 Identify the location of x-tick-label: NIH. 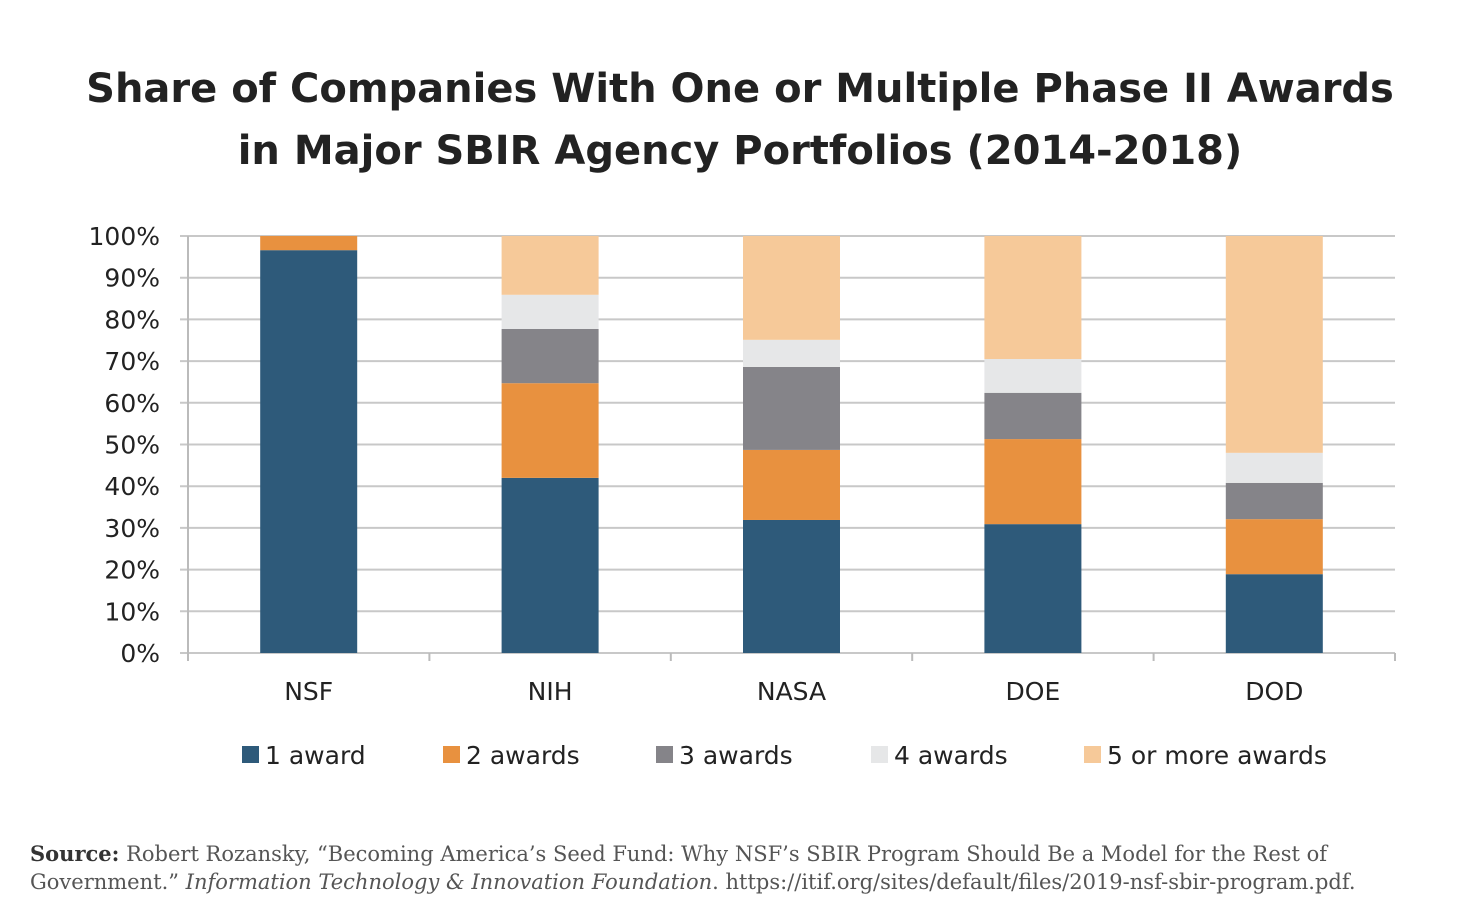
(550, 691).